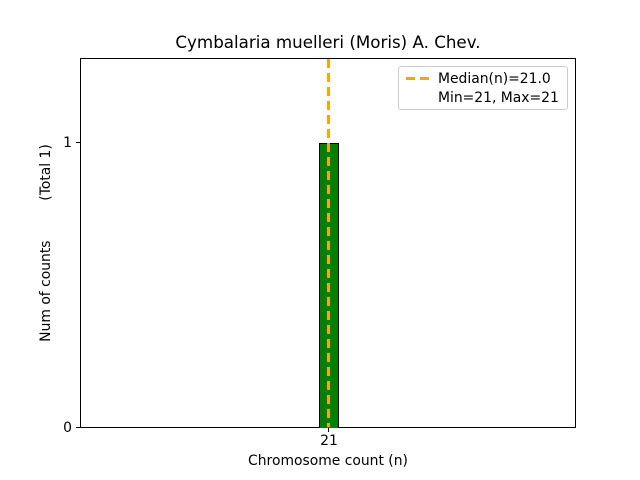 This screenshot has width=640, height=480. Describe the element at coordinates (328, 461) in the screenshot. I see `x-axis-label: Chromosome count (n)` at that location.